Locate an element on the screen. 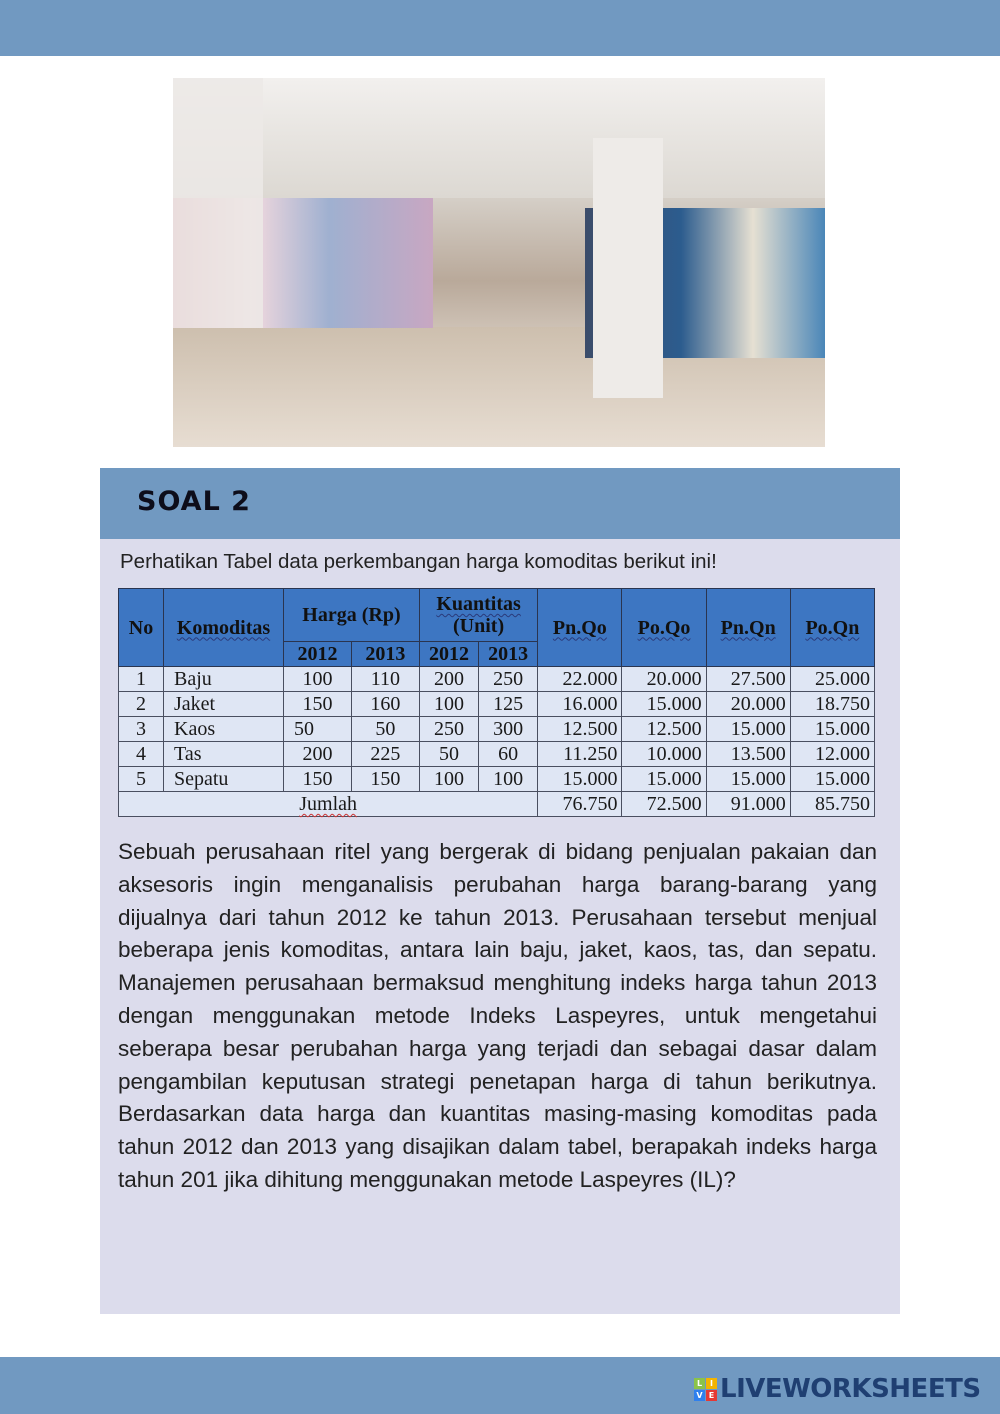 This screenshot has height=1414, width=1000. cell-kuantitas-2013: 300 is located at coordinates (508, 729).